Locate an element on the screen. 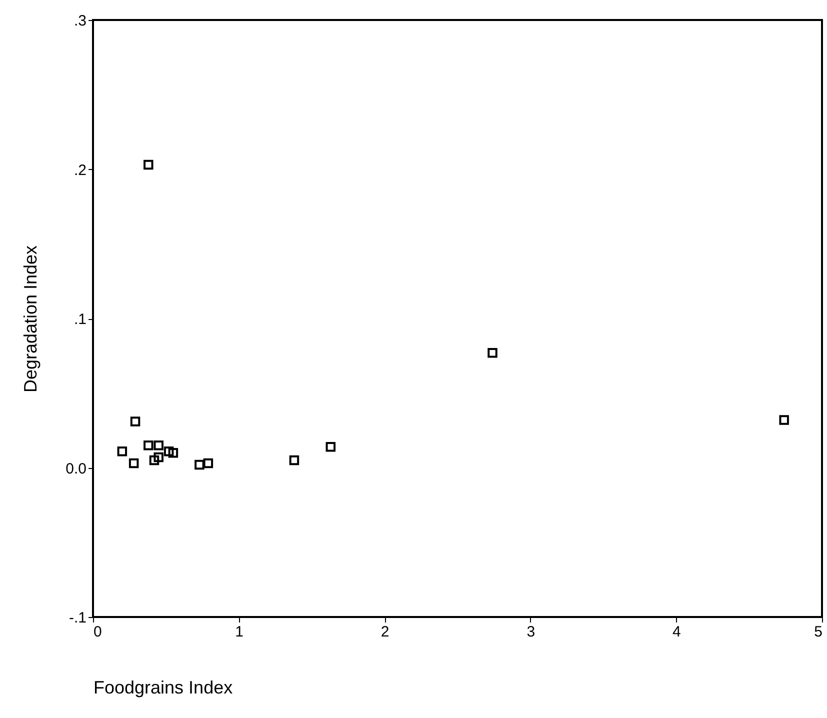 This screenshot has width=827, height=718. y-tick-label: .2 is located at coordinates (80, 170).